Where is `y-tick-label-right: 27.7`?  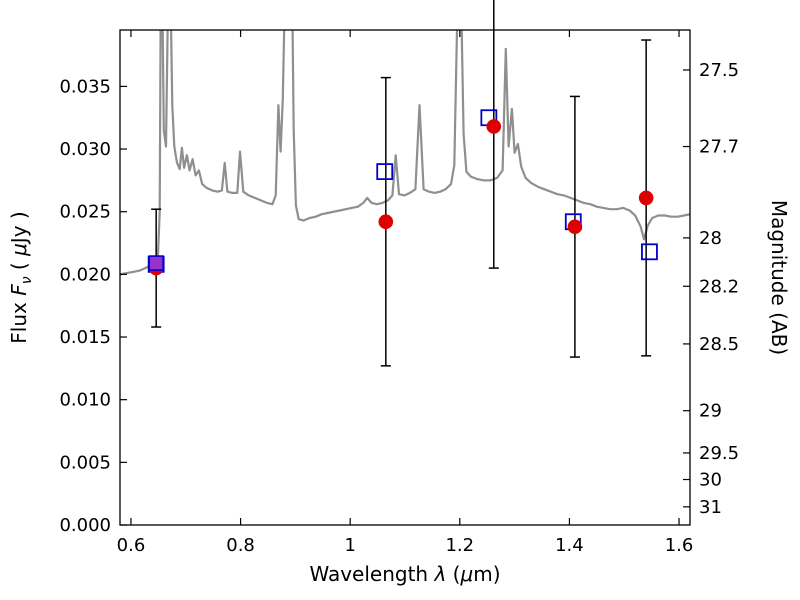
y-tick-label-right: 27.7 is located at coordinates (719, 147).